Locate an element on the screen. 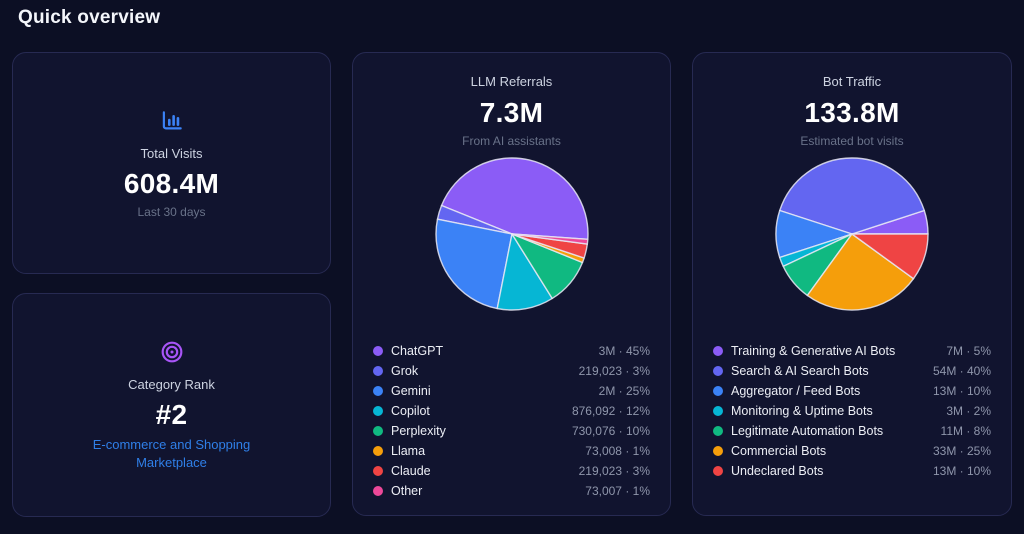  bot-traffic-pie-chart is located at coordinates (852, 234).